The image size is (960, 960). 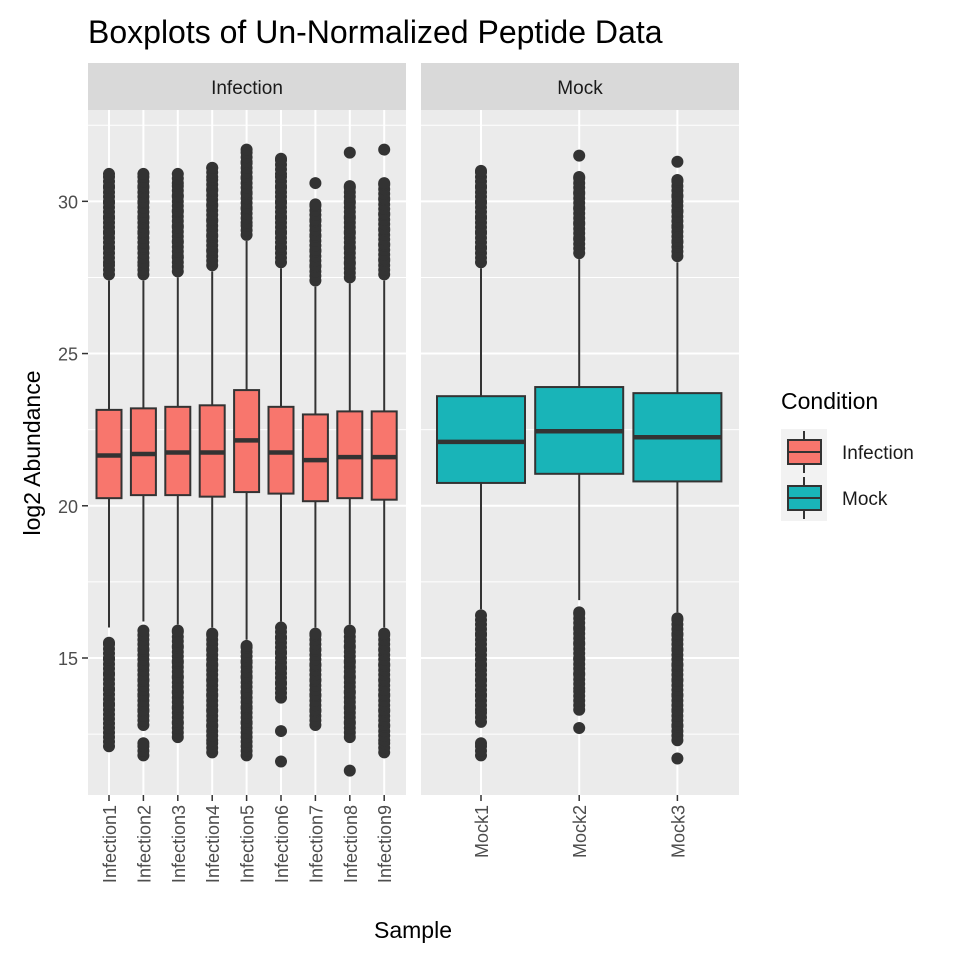 What do you see at coordinates (32, 453) in the screenshot?
I see `y-axis-title: log2 Abundance` at bounding box center [32, 453].